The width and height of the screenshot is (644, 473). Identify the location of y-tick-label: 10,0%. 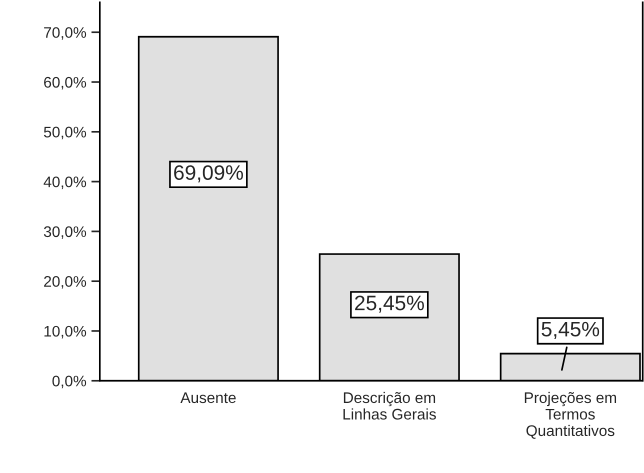
(65, 332).